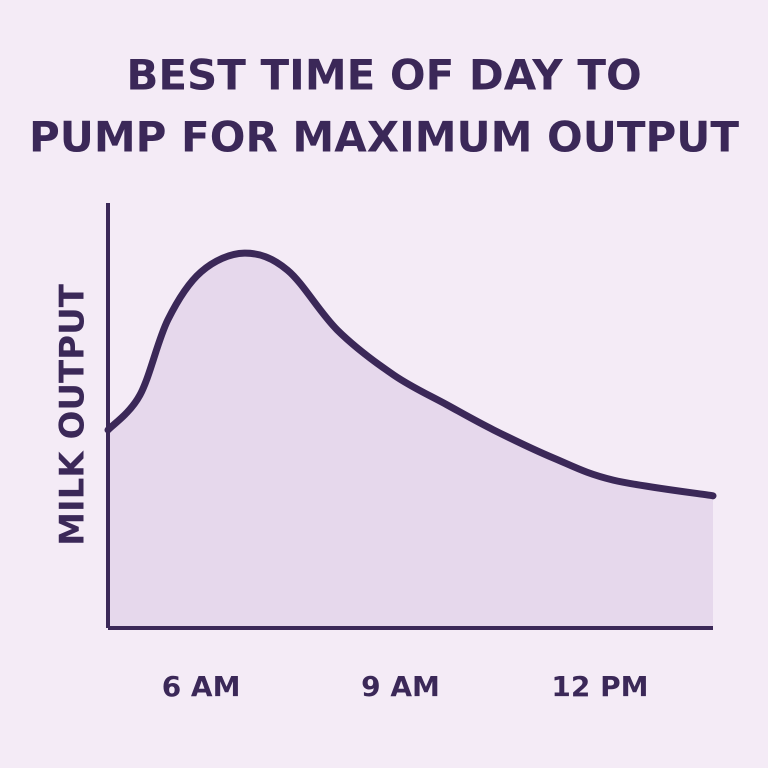 The image size is (768, 768). I want to click on chart-title: PUMP FOR MAXIMUM OUTPUT, so click(384, 137).